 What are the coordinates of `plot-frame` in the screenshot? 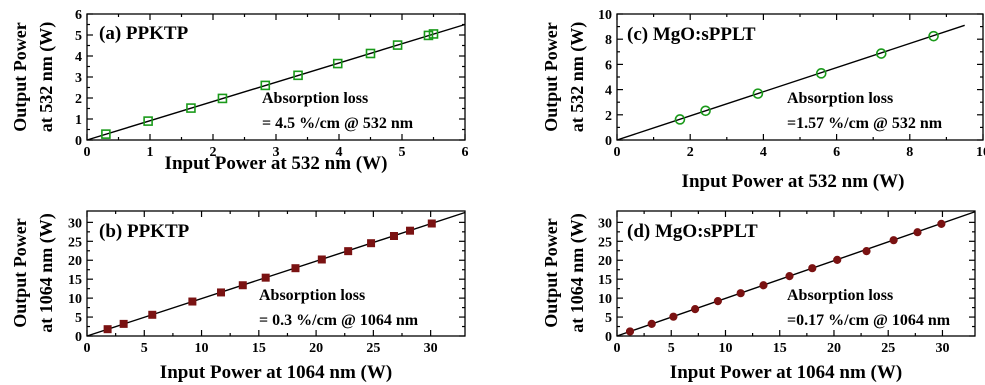 It's located at (276, 273).